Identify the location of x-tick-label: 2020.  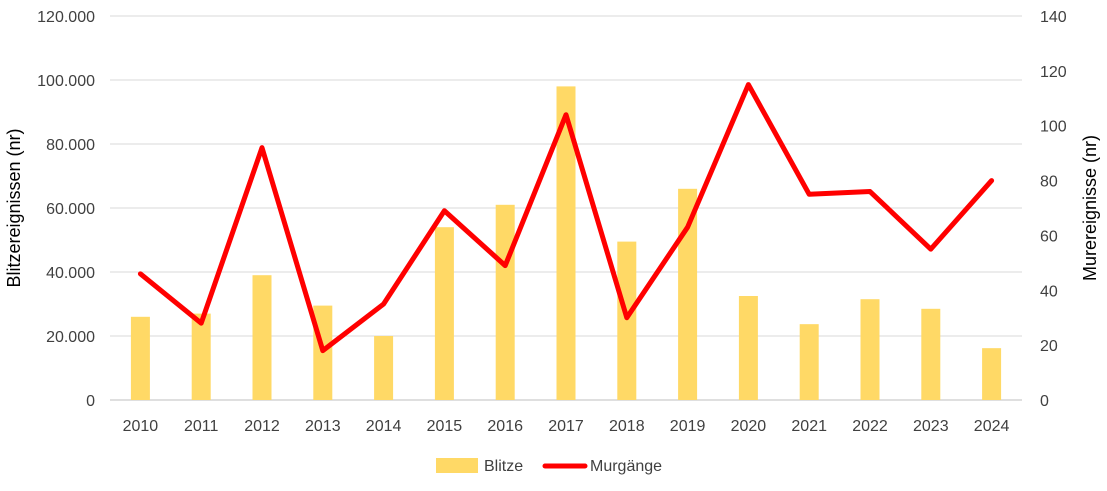
(749, 426).